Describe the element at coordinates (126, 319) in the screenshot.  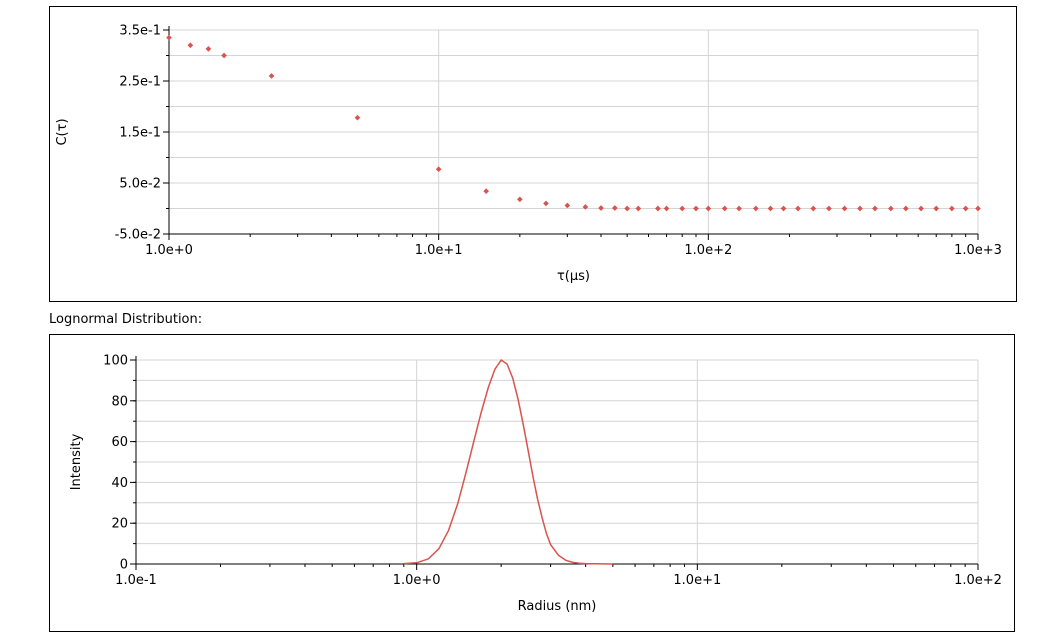
I see `distribution-section-label: Lognormal Distribution:` at that location.